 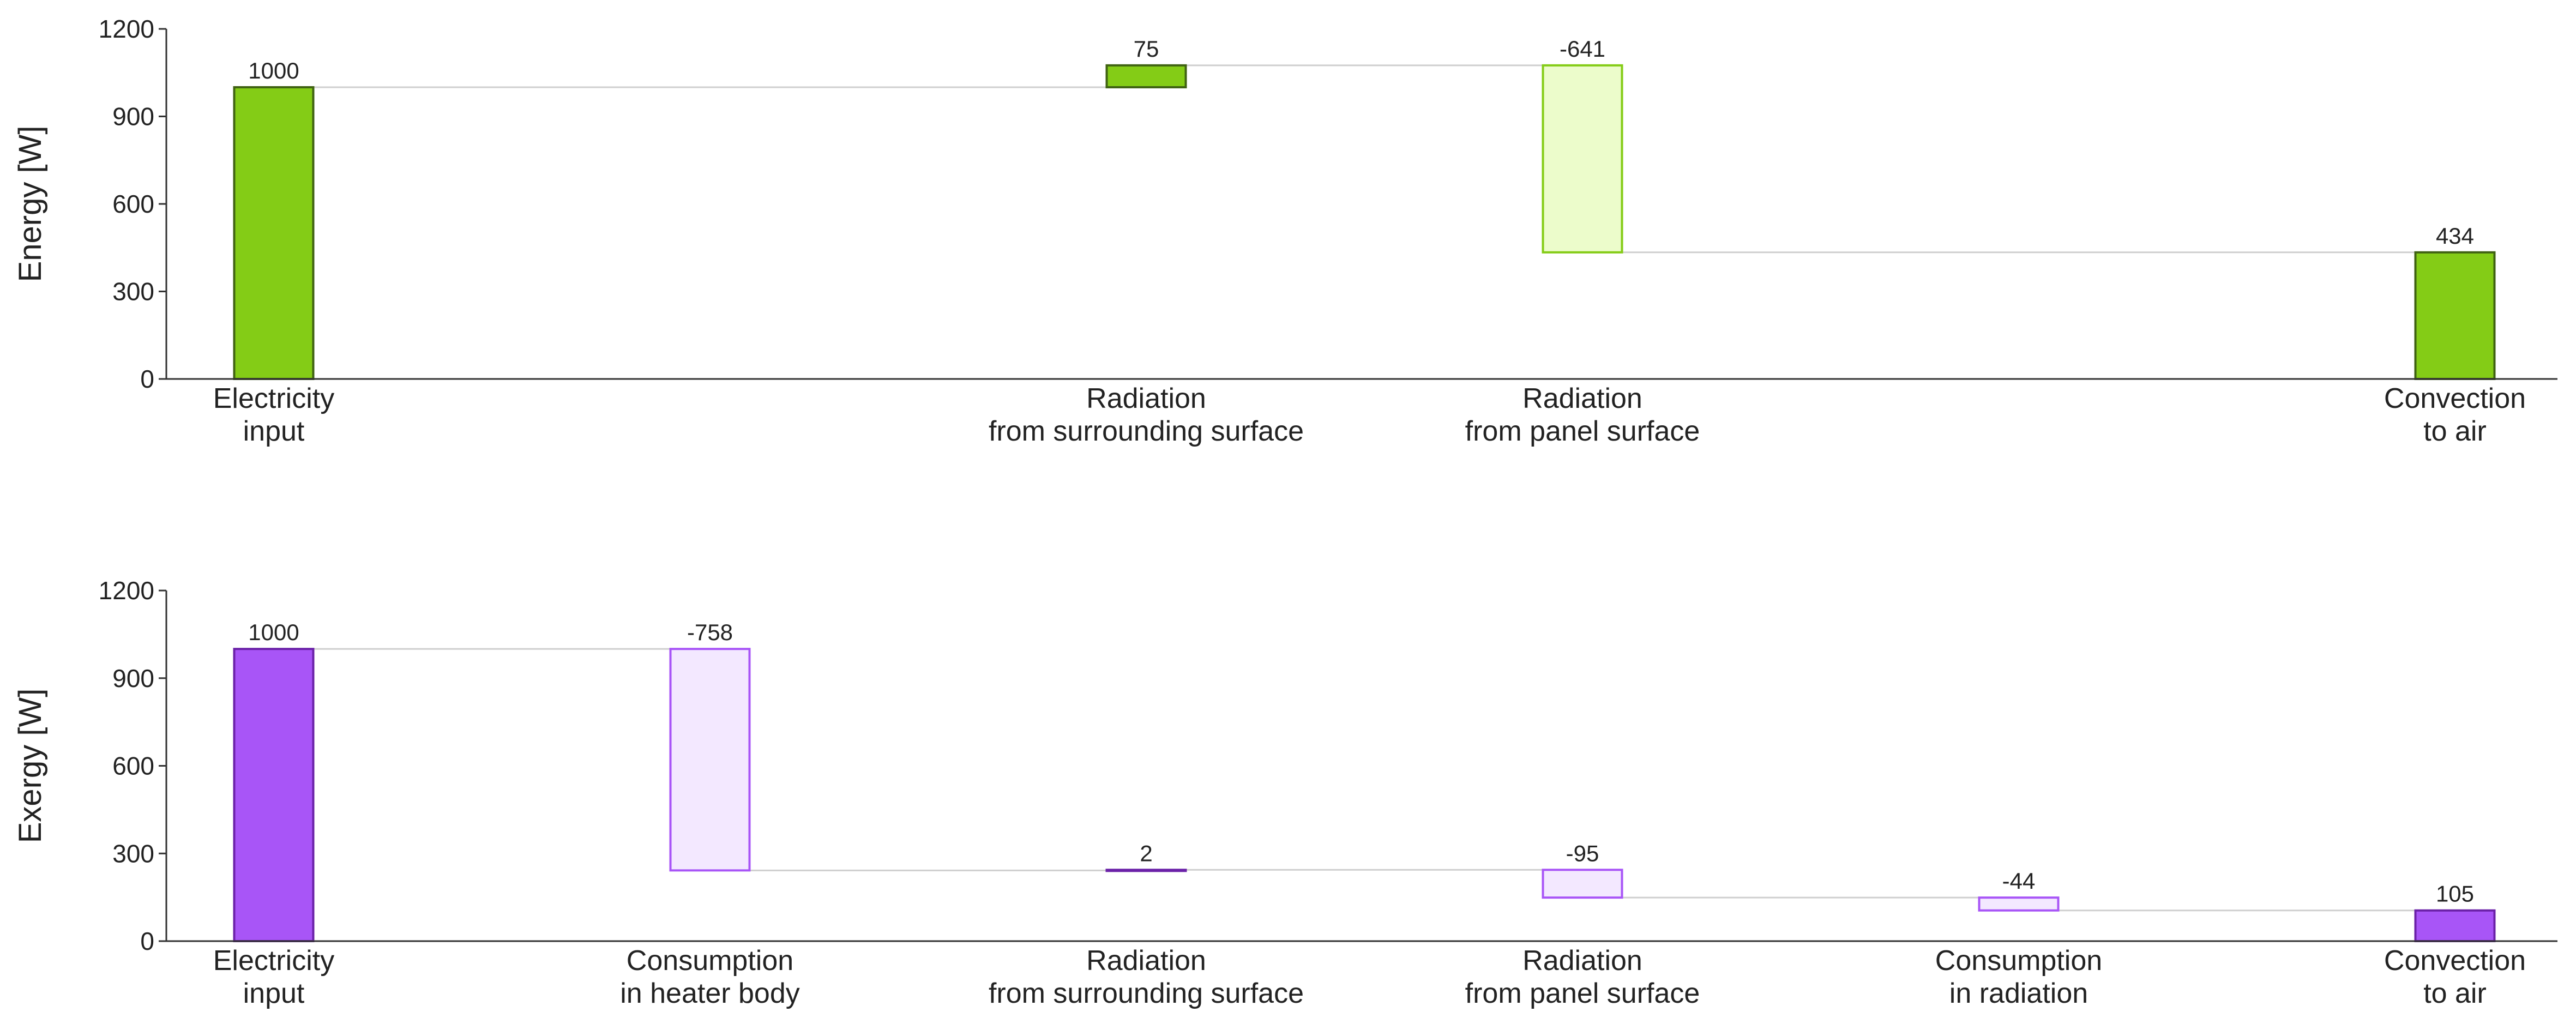 What do you see at coordinates (1146, 49) in the screenshot?
I see `data-label: 75` at bounding box center [1146, 49].